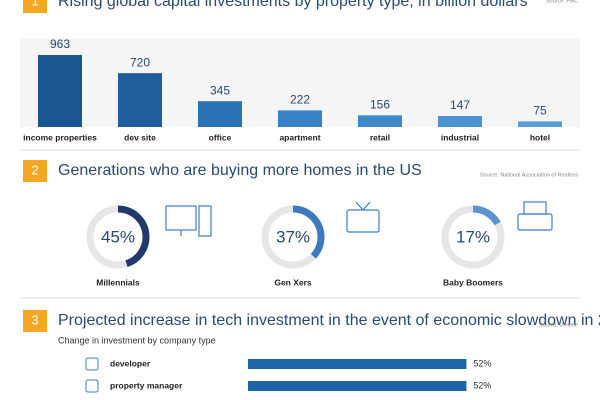  I want to click on donut-label: 17%, so click(473, 236).